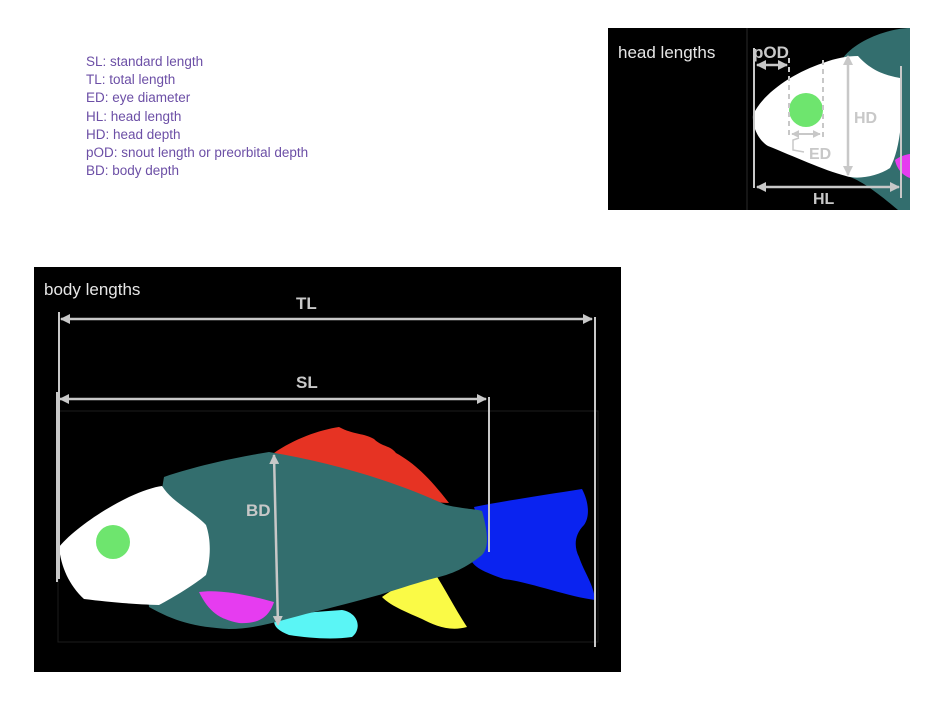 The height and width of the screenshot is (703, 949). I want to click on label-sl: SL, so click(307, 382).